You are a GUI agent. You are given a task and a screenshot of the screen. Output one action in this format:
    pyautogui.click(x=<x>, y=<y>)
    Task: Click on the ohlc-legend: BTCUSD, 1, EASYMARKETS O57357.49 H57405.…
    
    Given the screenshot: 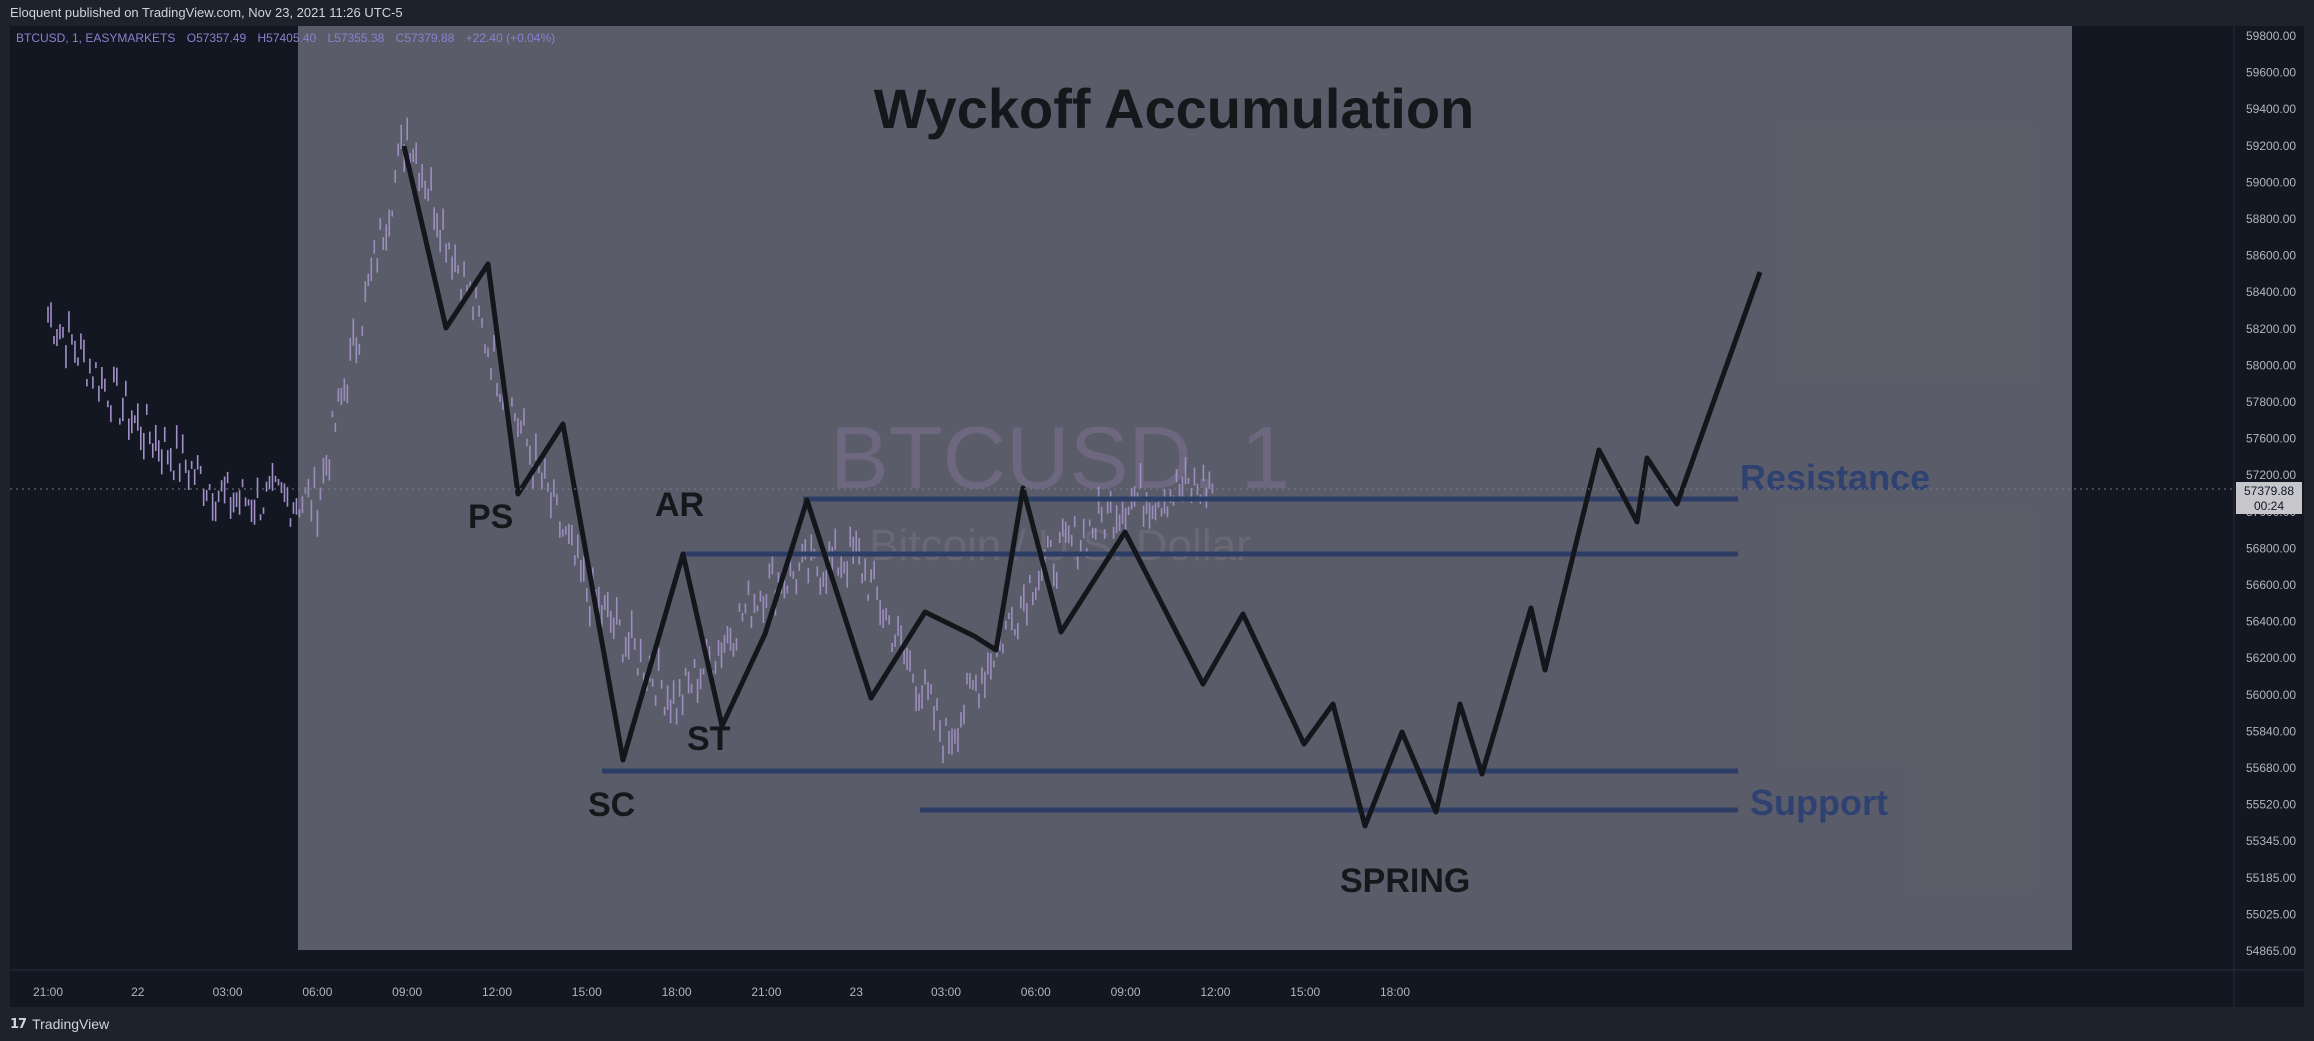 What is the action you would take?
    pyautogui.click(x=285, y=38)
    